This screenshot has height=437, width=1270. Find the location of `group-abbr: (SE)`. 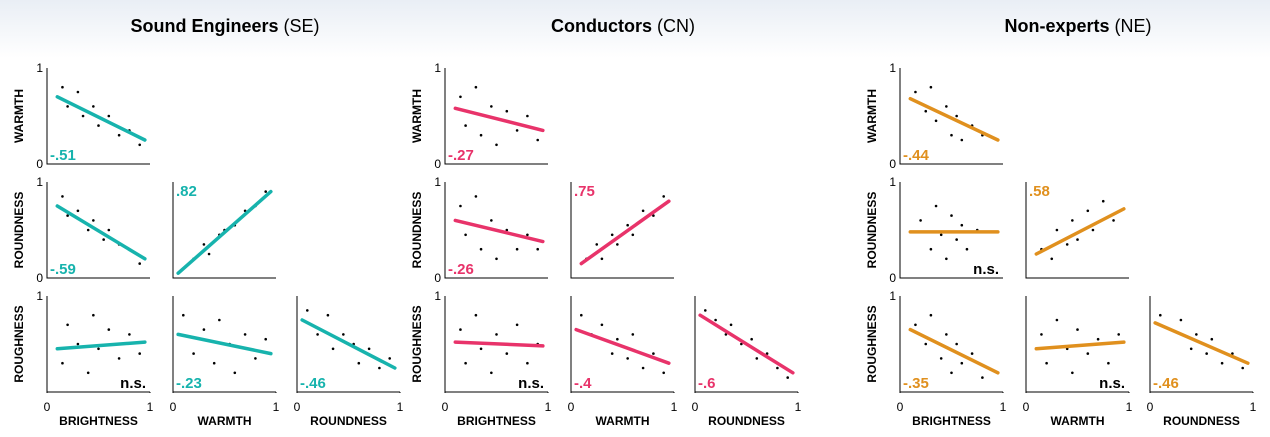

group-abbr: (SE) is located at coordinates (302, 26).